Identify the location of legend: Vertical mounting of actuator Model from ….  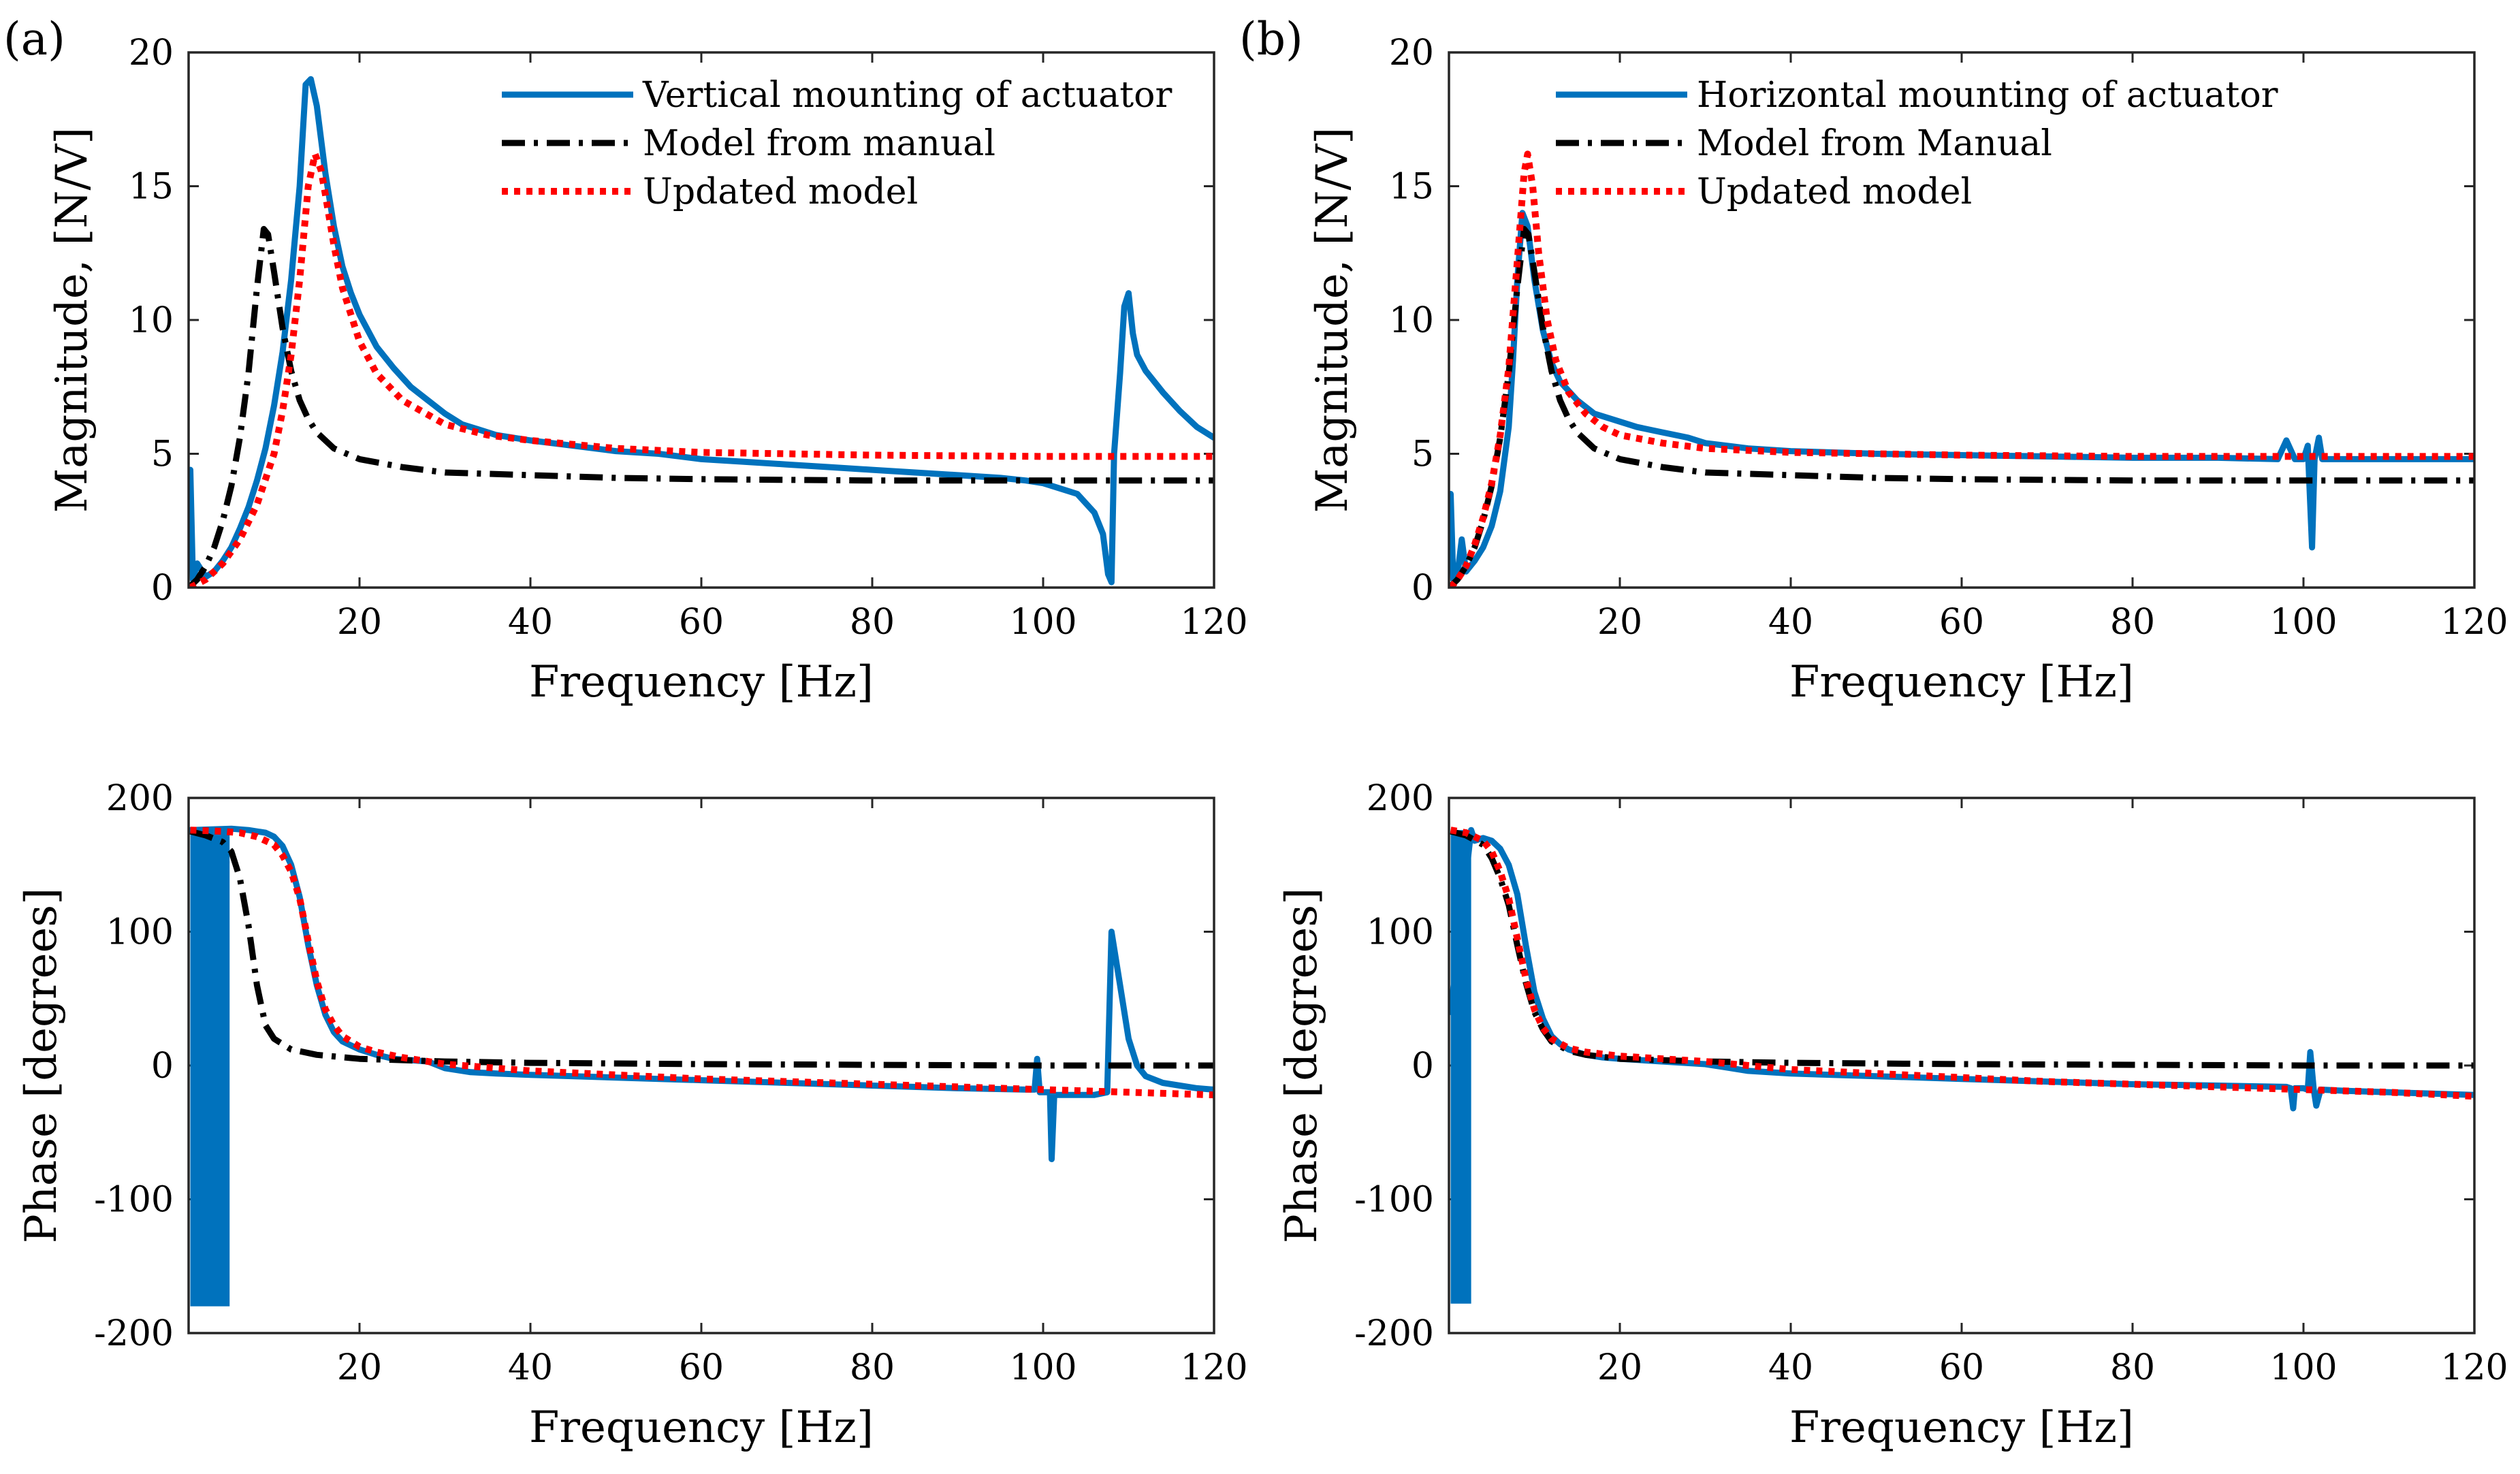
(837, 143).